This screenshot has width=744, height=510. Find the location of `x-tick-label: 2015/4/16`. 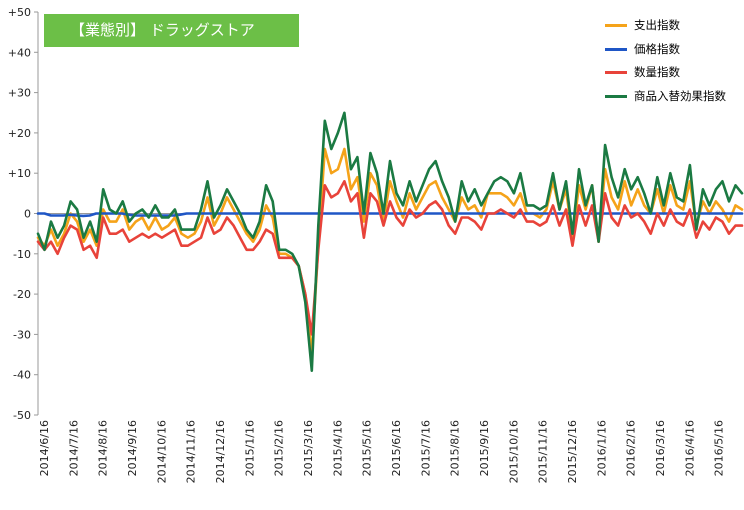

x-tick-label: 2015/4/16 is located at coordinates (337, 448).